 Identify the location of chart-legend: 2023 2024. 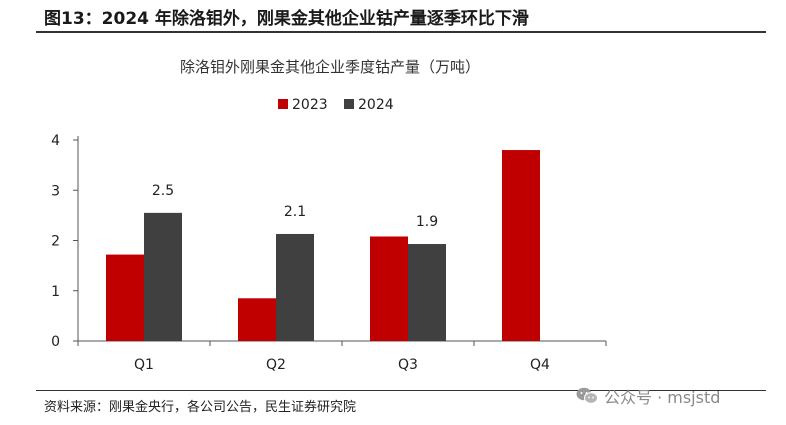
(336, 105).